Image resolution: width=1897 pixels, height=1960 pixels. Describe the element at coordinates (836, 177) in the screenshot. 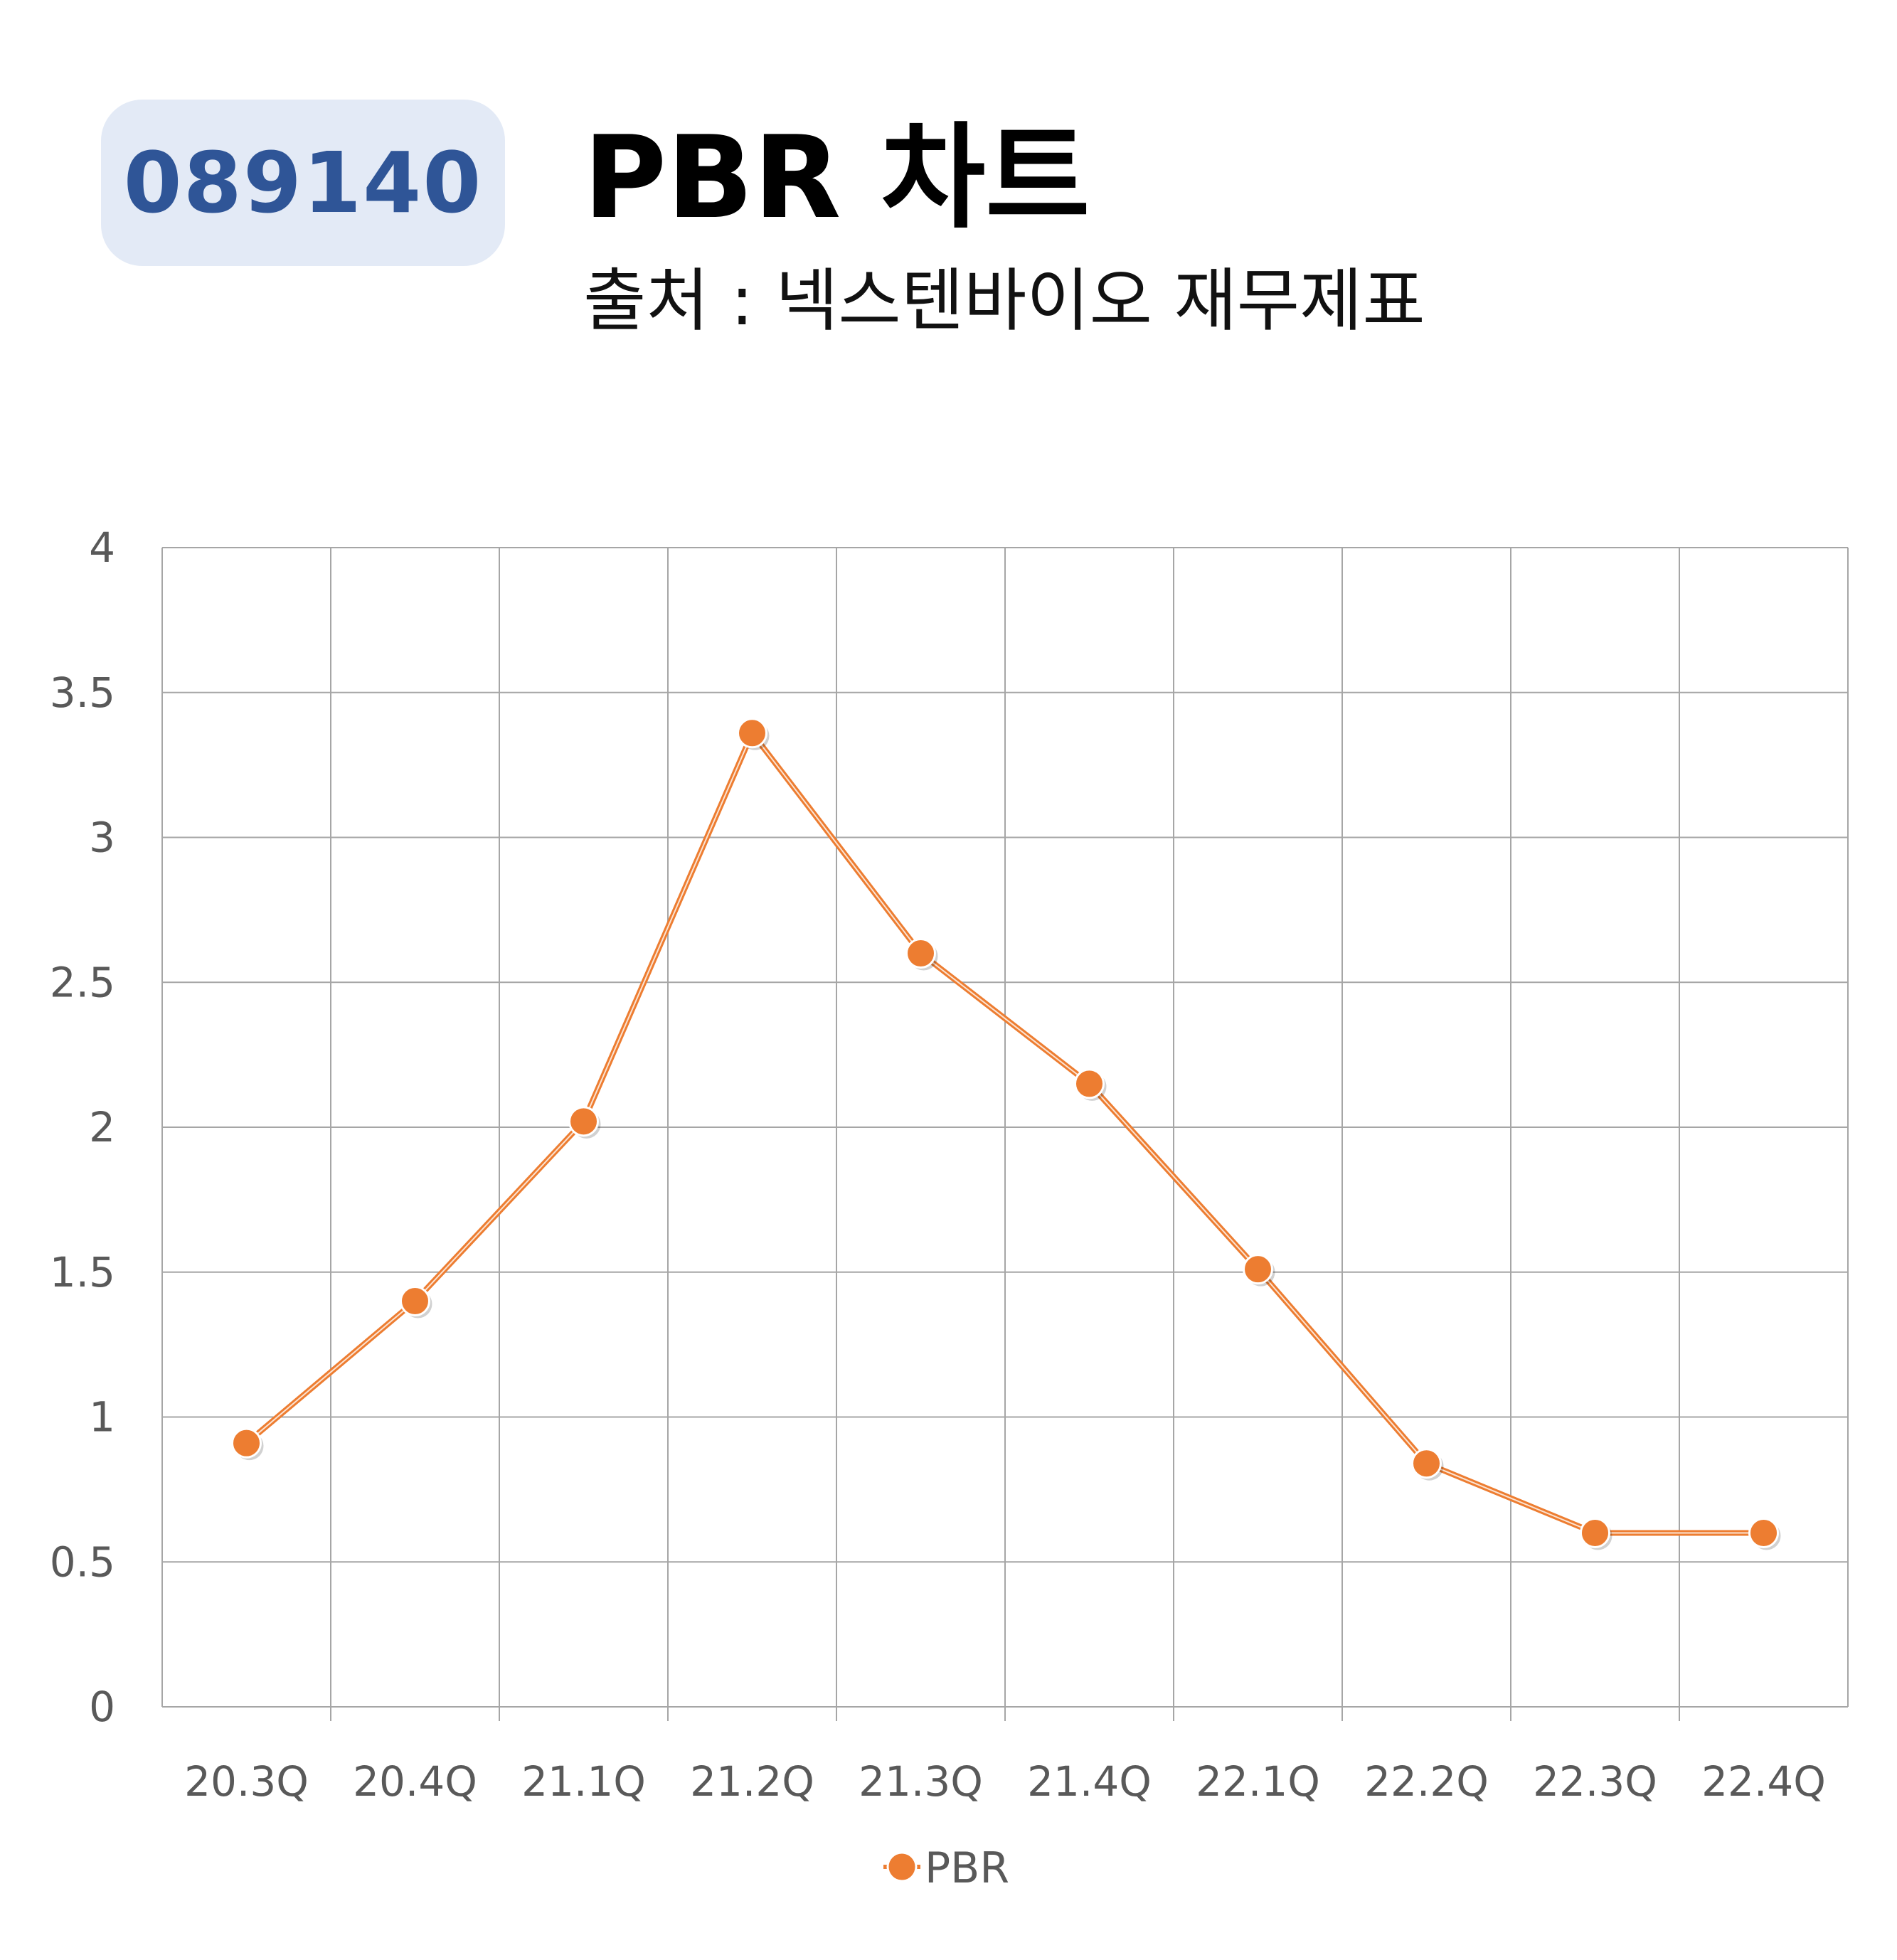

I see `chart-title: PBR 차트` at that location.